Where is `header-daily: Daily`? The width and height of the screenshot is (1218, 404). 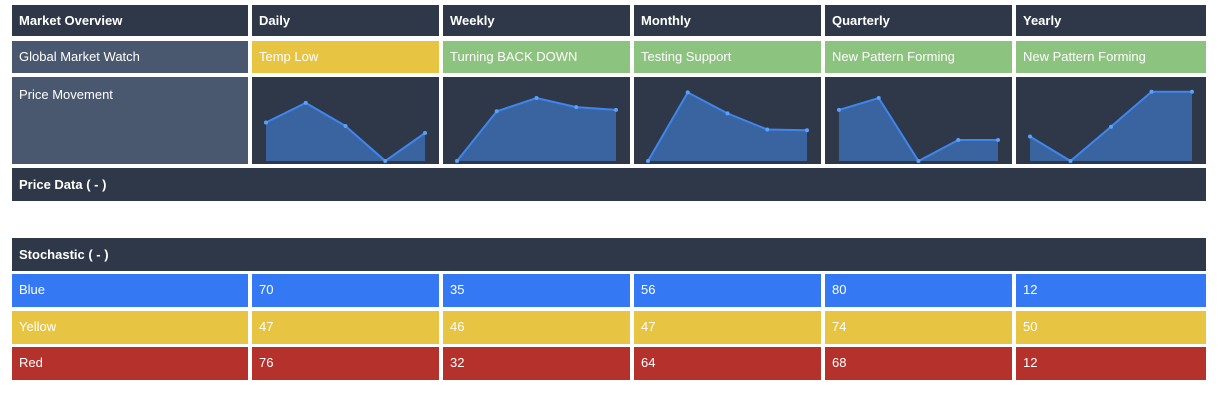 header-daily: Daily is located at coordinates (345, 20).